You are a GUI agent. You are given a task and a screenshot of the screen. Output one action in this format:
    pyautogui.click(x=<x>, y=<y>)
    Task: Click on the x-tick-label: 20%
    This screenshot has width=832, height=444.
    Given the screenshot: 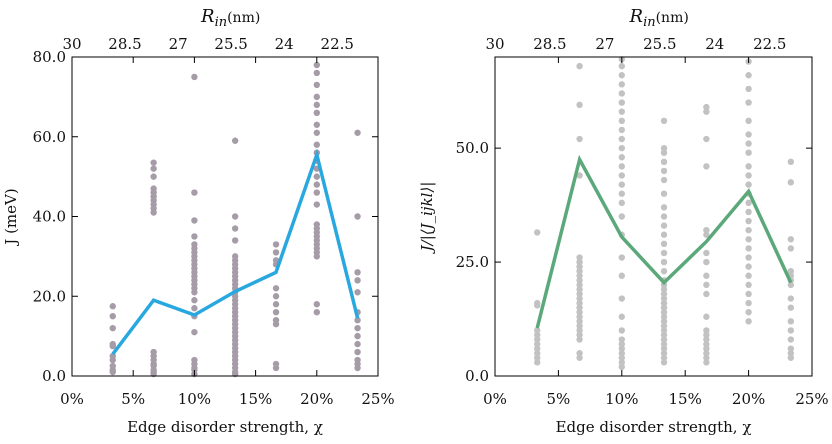 What is the action you would take?
    pyautogui.click(x=316, y=399)
    